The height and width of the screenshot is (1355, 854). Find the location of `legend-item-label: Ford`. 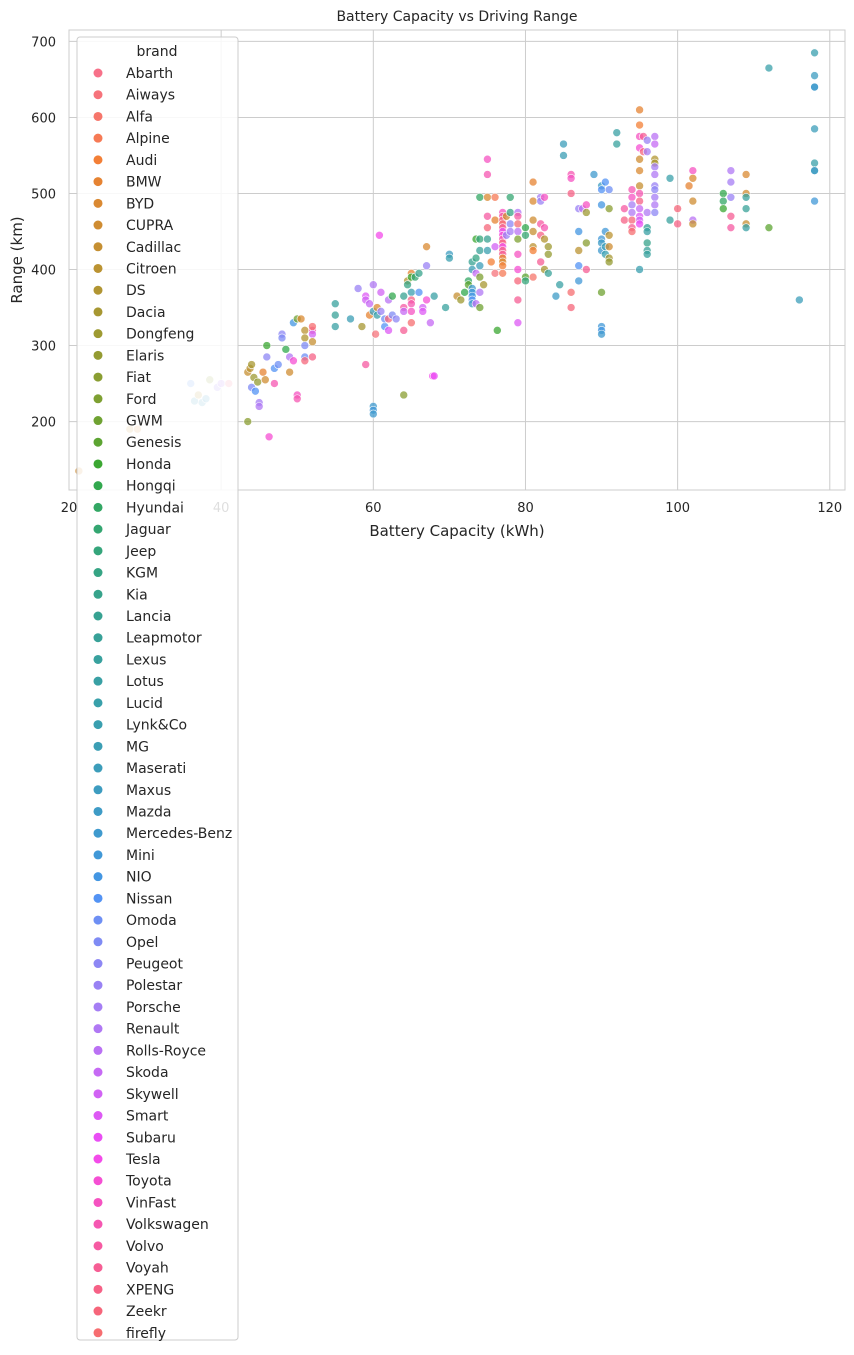

legend-item-label: Ford is located at coordinates (141, 400).